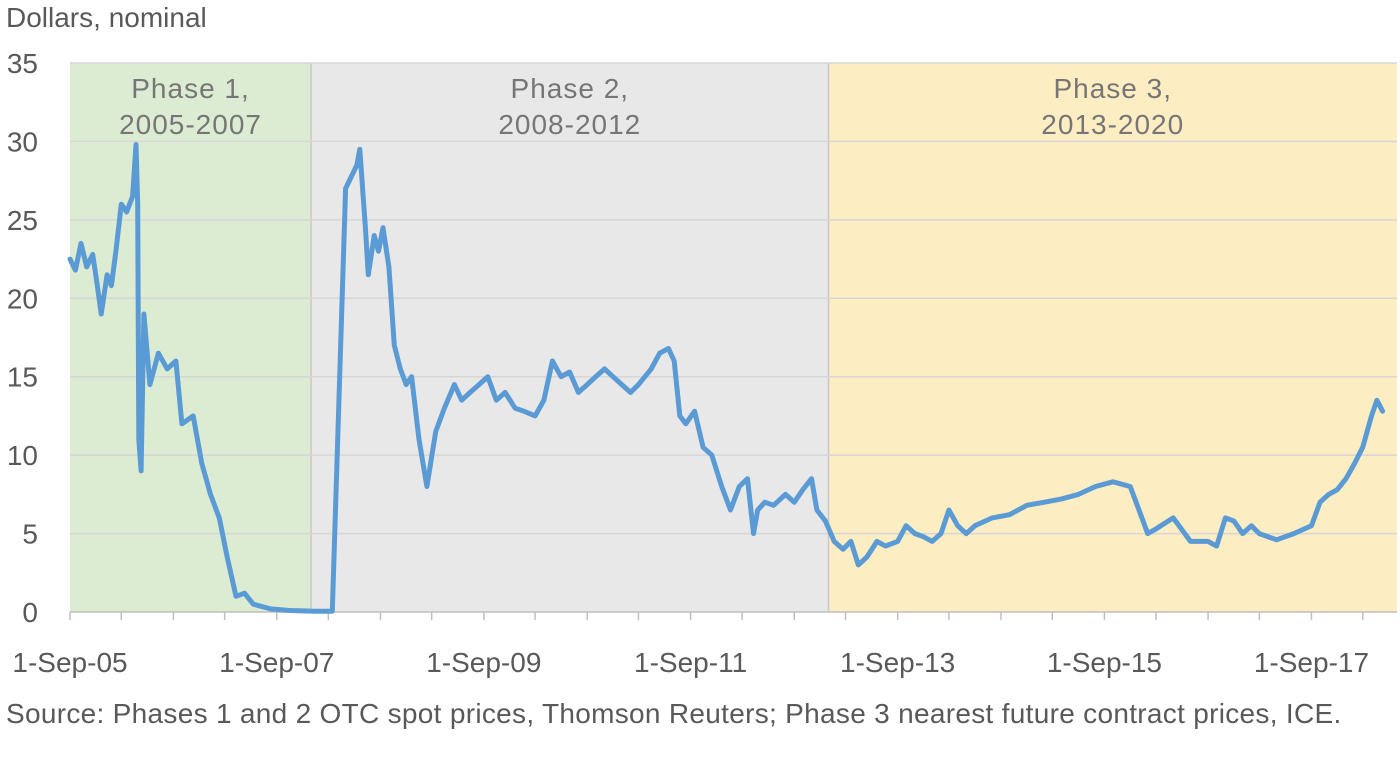 This screenshot has height=780, width=1400. What do you see at coordinates (22, 63) in the screenshot?
I see `y-tick-label: 35` at bounding box center [22, 63].